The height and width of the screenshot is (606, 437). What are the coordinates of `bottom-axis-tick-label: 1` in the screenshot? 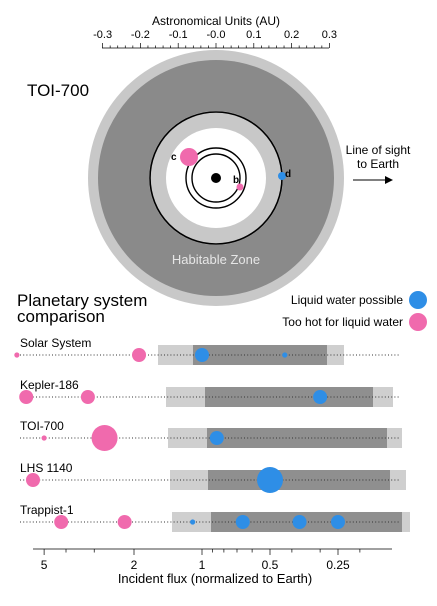 It's located at (202, 565).